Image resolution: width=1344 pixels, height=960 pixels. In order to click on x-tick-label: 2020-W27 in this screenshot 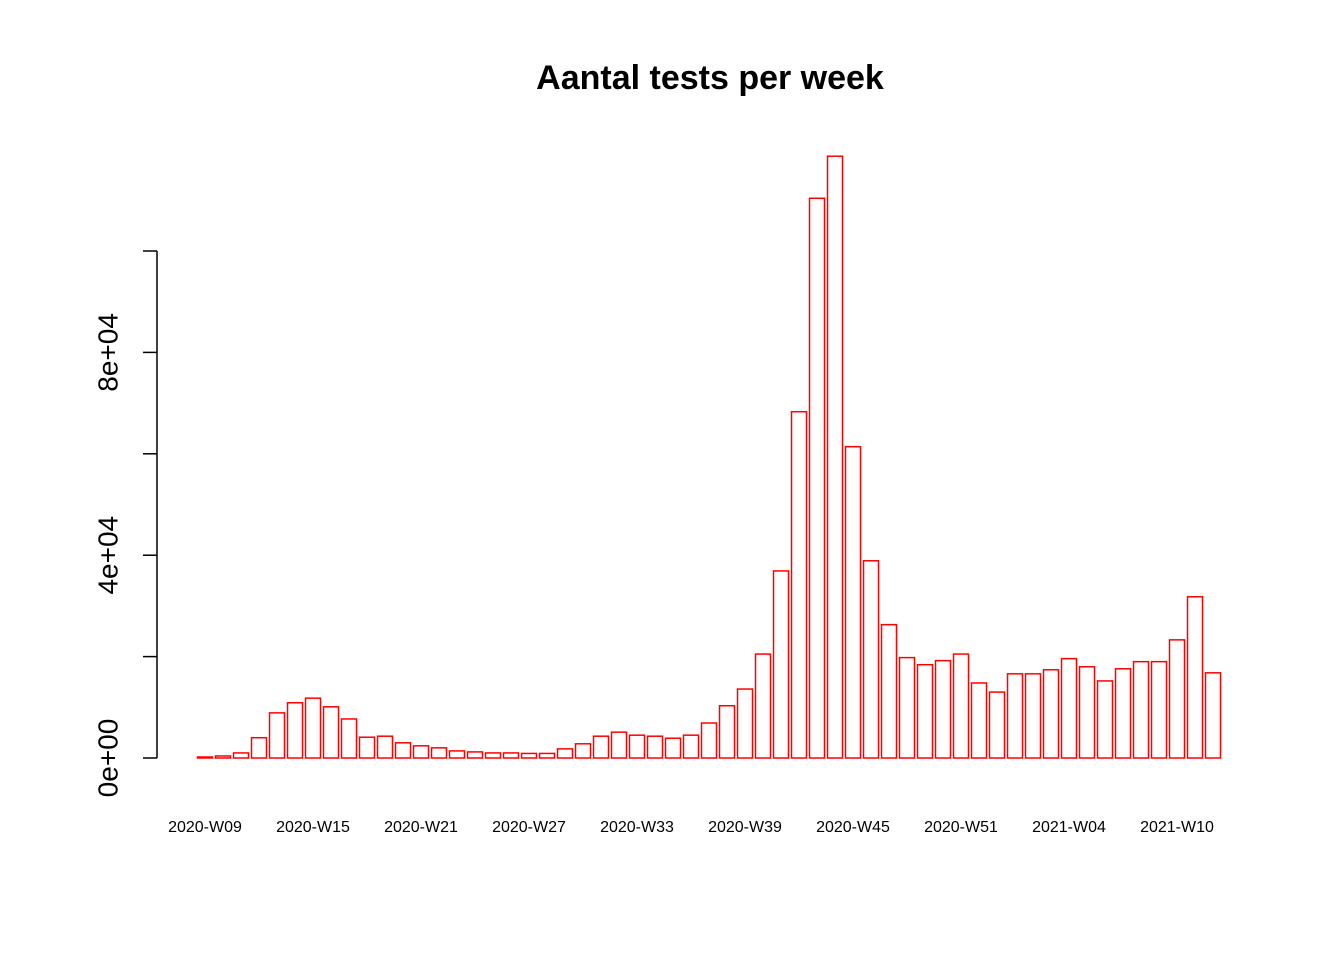, I will do `click(529, 827)`.